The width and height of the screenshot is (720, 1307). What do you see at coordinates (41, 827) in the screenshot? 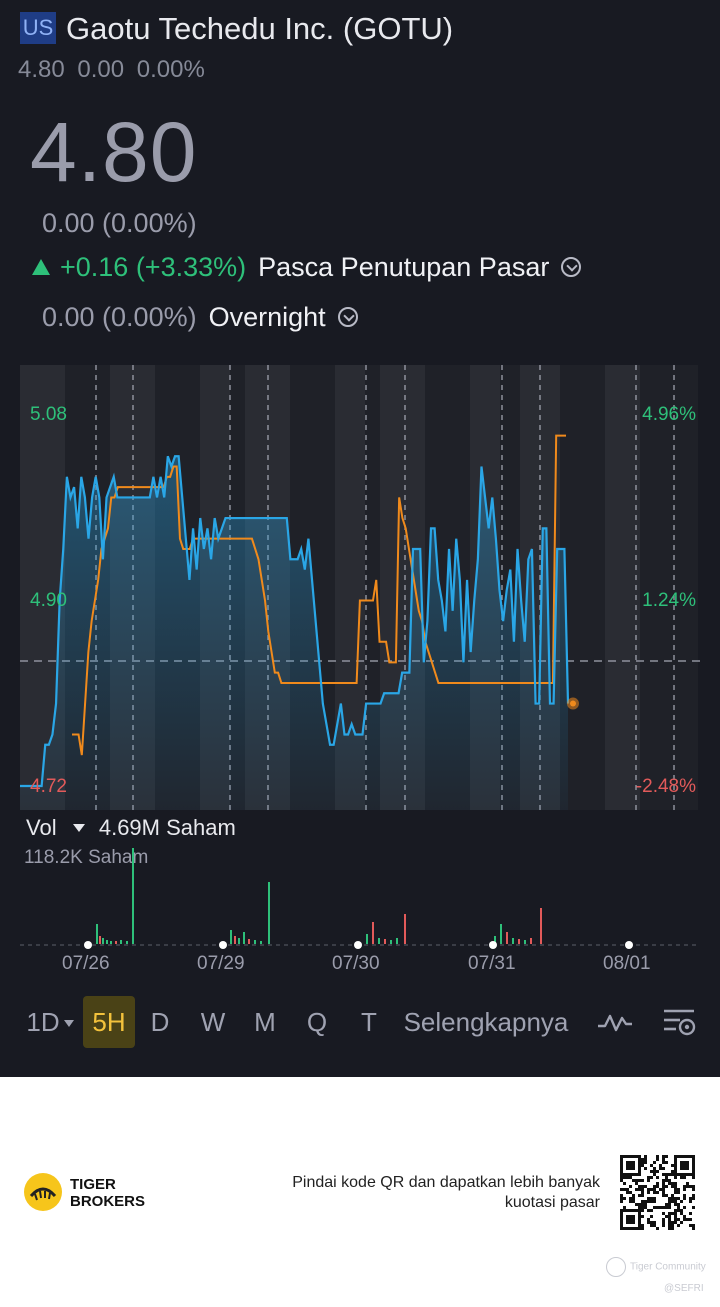
I see `volume-label: Vol` at bounding box center [41, 827].